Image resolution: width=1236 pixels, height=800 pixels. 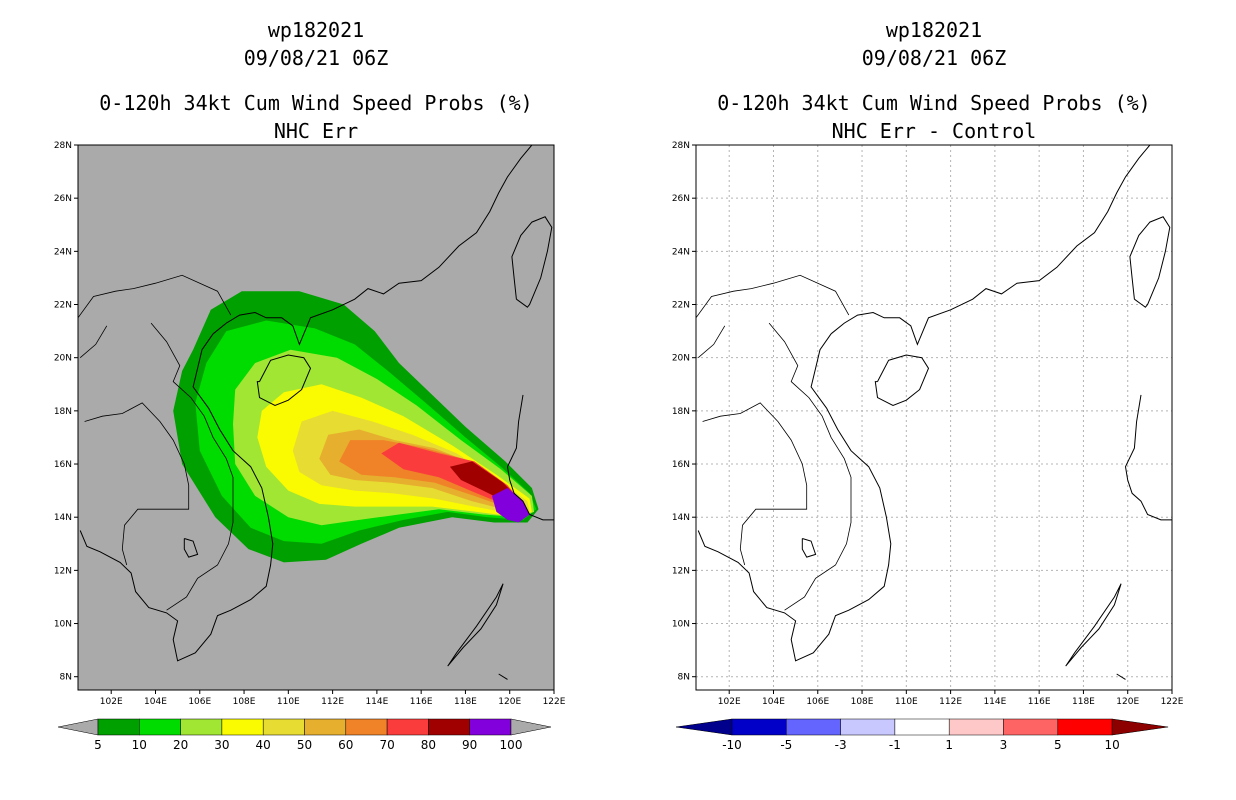 What do you see at coordinates (895, 745) in the screenshot?
I see `right-colorbar-label: -1` at bounding box center [895, 745].